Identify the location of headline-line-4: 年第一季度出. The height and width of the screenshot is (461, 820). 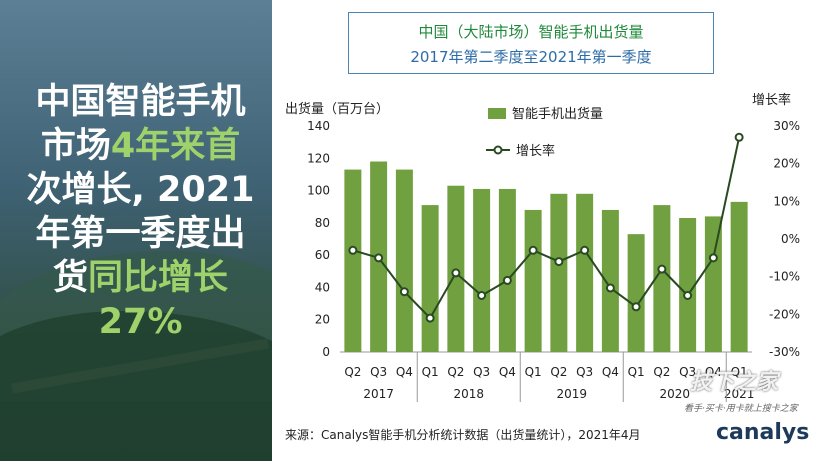
(140, 234).